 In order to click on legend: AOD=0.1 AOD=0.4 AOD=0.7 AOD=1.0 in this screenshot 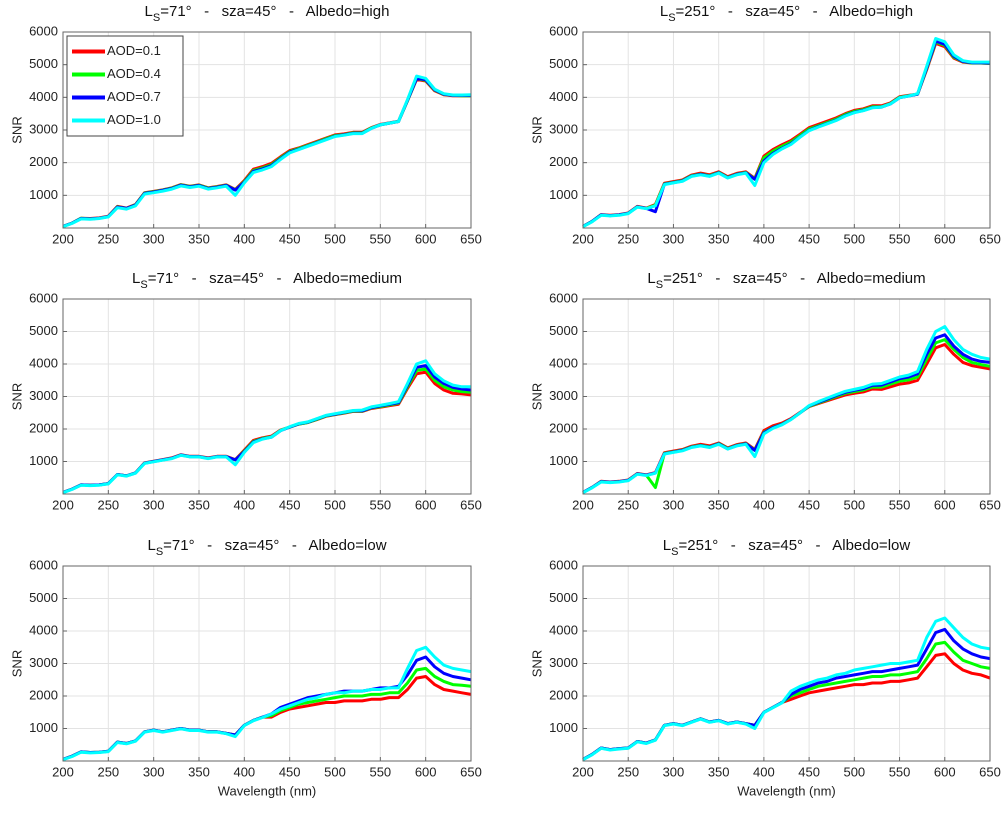, I will do `click(125, 86)`.